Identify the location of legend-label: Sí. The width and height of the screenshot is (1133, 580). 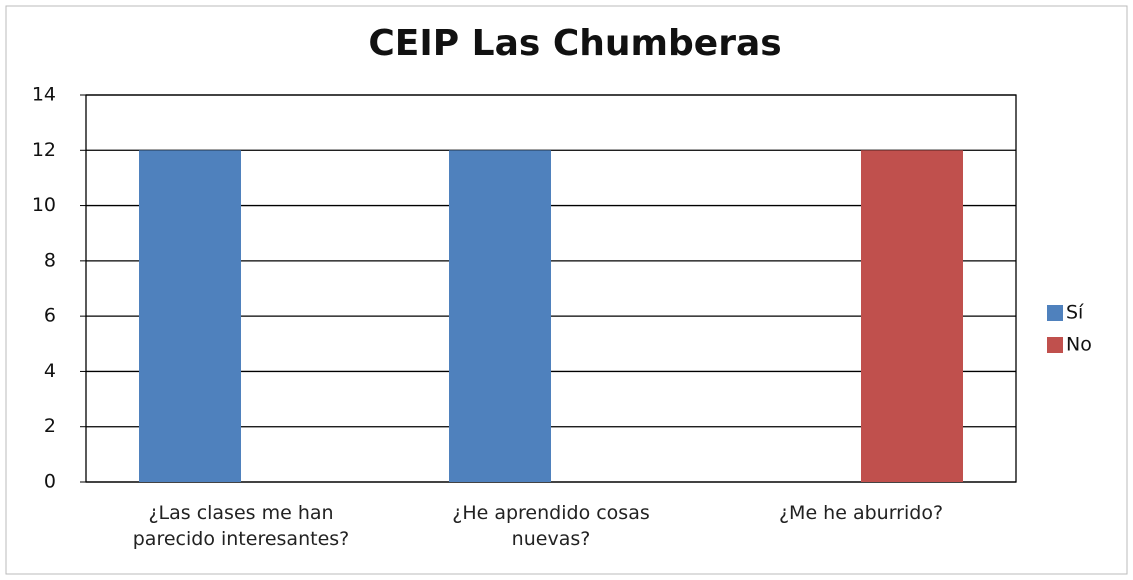
(1075, 313).